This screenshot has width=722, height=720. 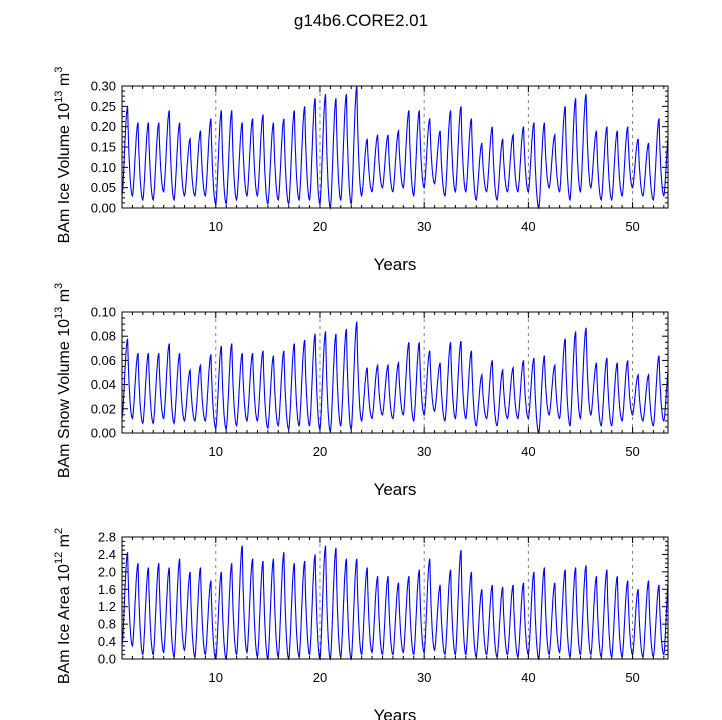 What do you see at coordinates (103, 106) in the screenshot?
I see `y-tick-label: 0.25` at bounding box center [103, 106].